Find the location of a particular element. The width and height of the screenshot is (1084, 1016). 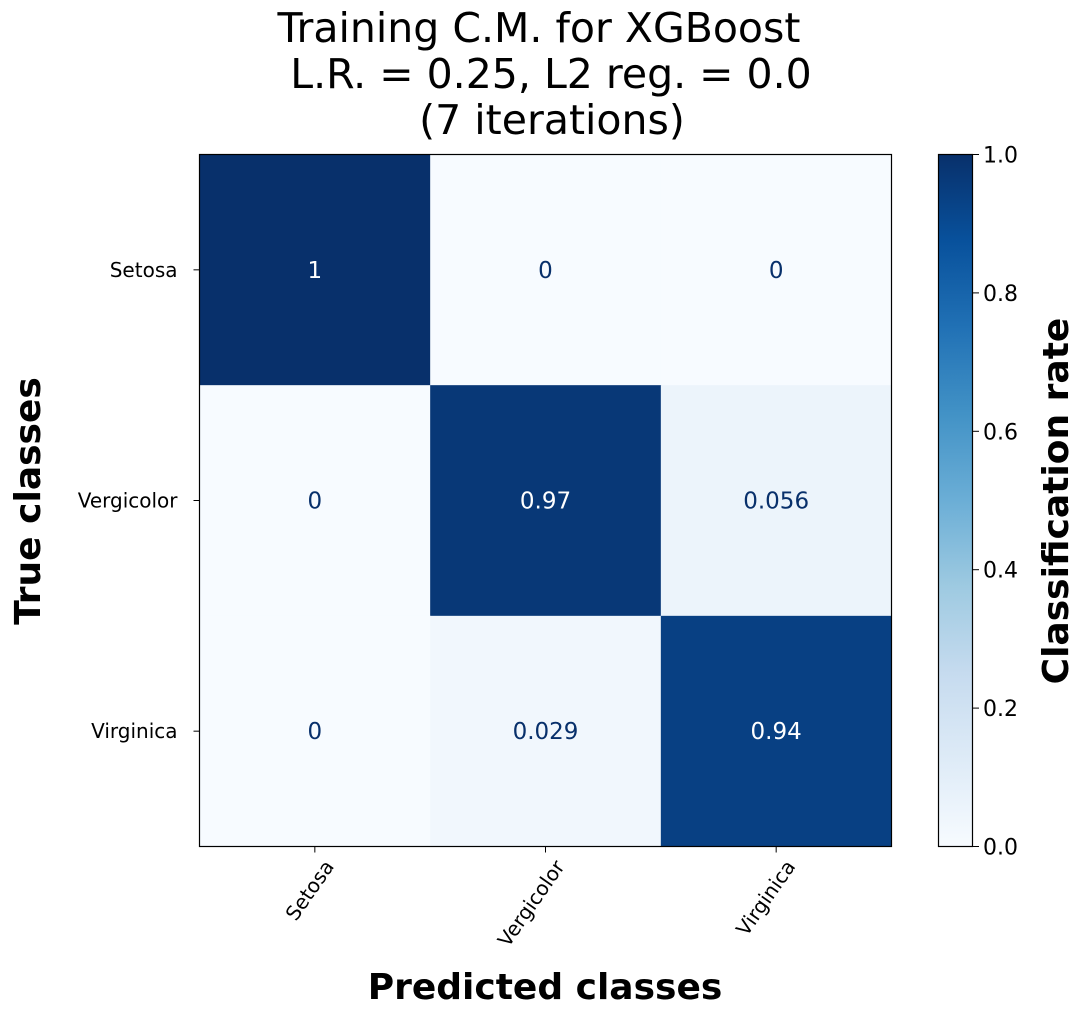

colorbar-tick-label: 0.4 is located at coordinates (1000, 571).